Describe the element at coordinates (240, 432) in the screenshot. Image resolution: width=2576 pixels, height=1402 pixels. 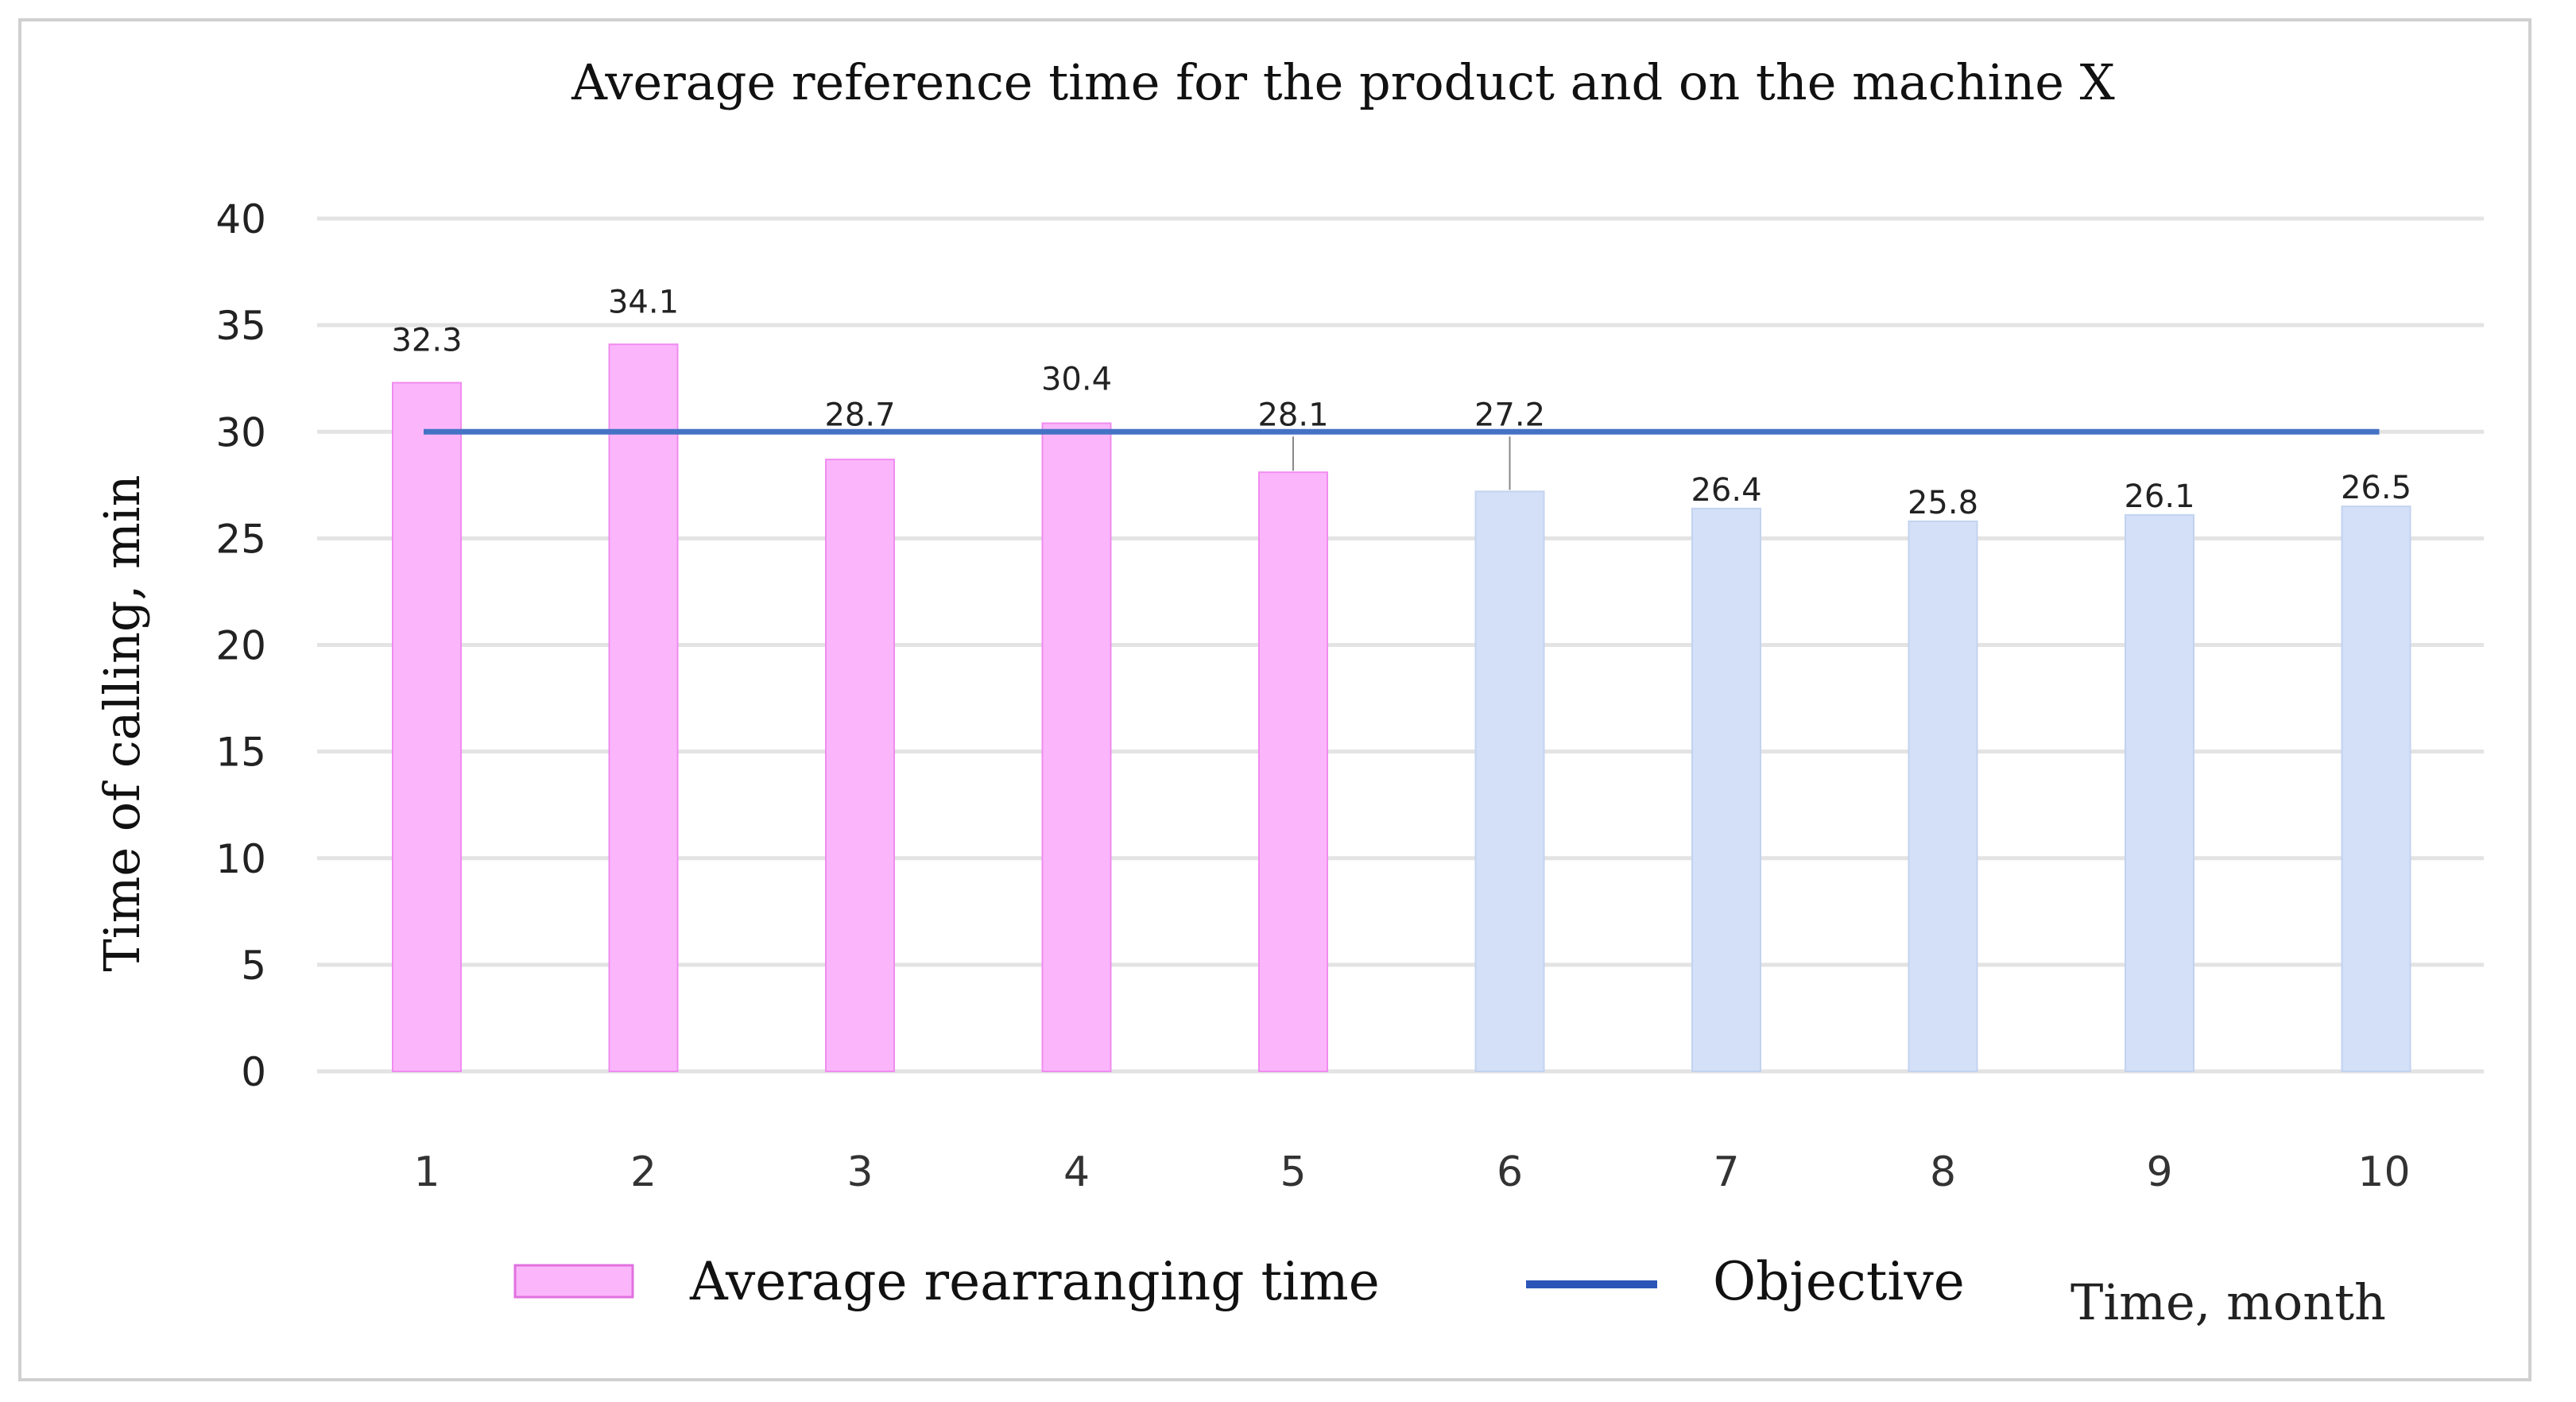
I see `y-tick-label: 30` at that location.